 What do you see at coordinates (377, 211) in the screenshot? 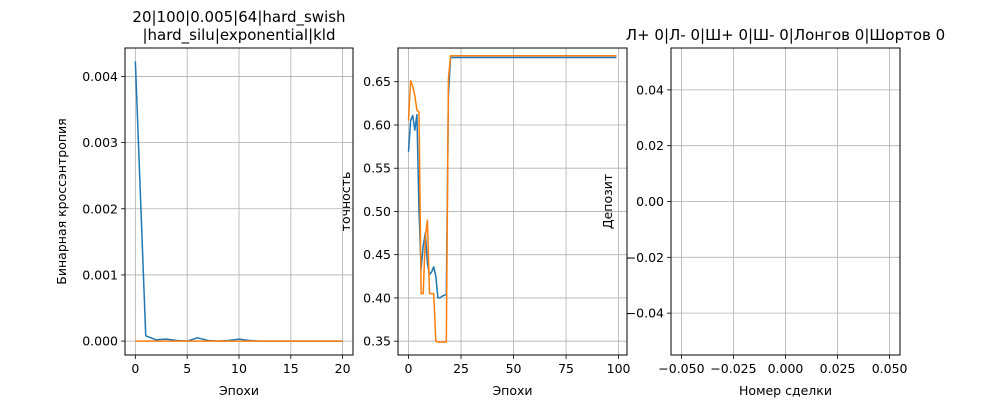
I see `y-tick-label: 0.50` at bounding box center [377, 211].